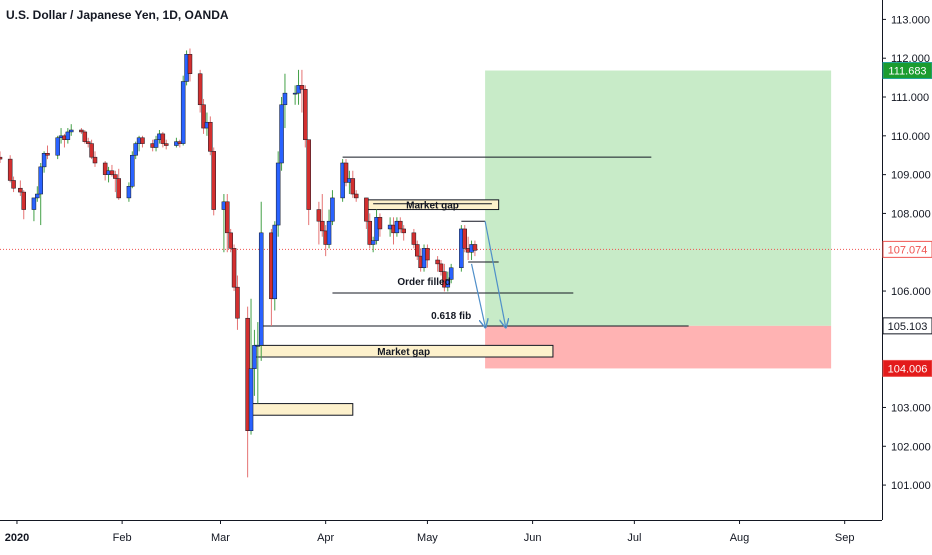 The width and height of the screenshot is (932, 555). Describe the element at coordinates (740, 538) in the screenshot. I see `x-tick-label: Aug` at that location.